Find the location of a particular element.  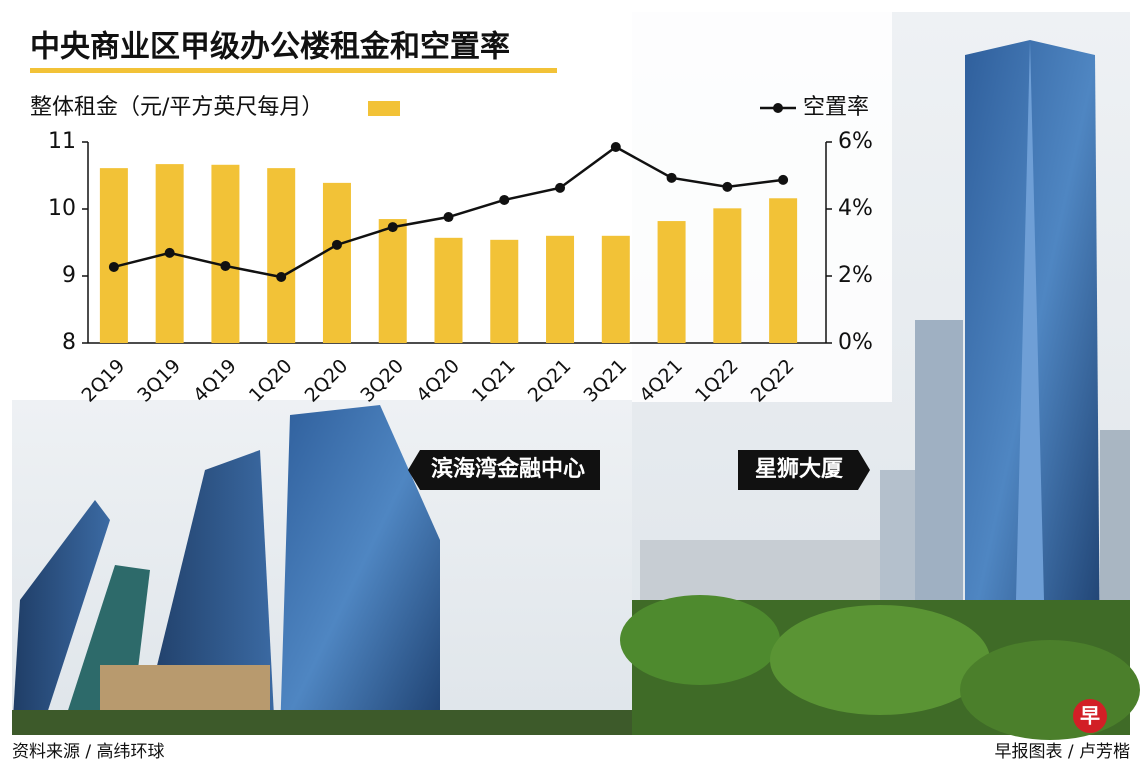

y-tick-label: 8 is located at coordinates (69, 342).